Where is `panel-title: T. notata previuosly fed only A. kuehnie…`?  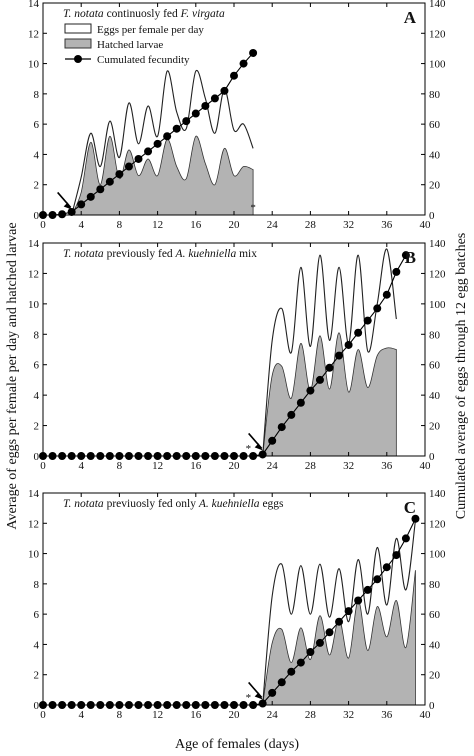 panel-title: T. notata previuosly fed only A. kuehnie… is located at coordinates (173, 504).